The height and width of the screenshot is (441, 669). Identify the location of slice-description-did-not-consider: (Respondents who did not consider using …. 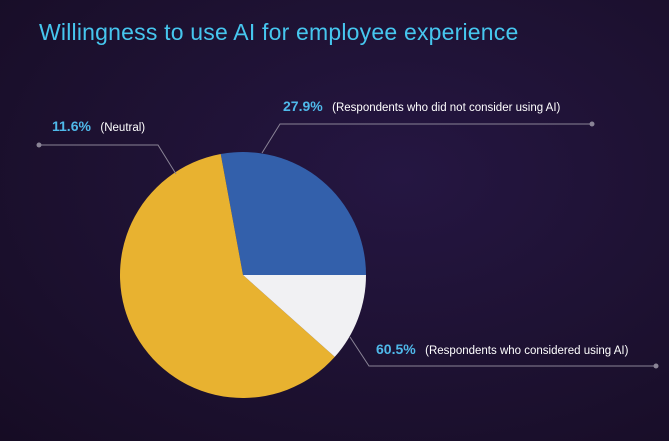
(446, 108).